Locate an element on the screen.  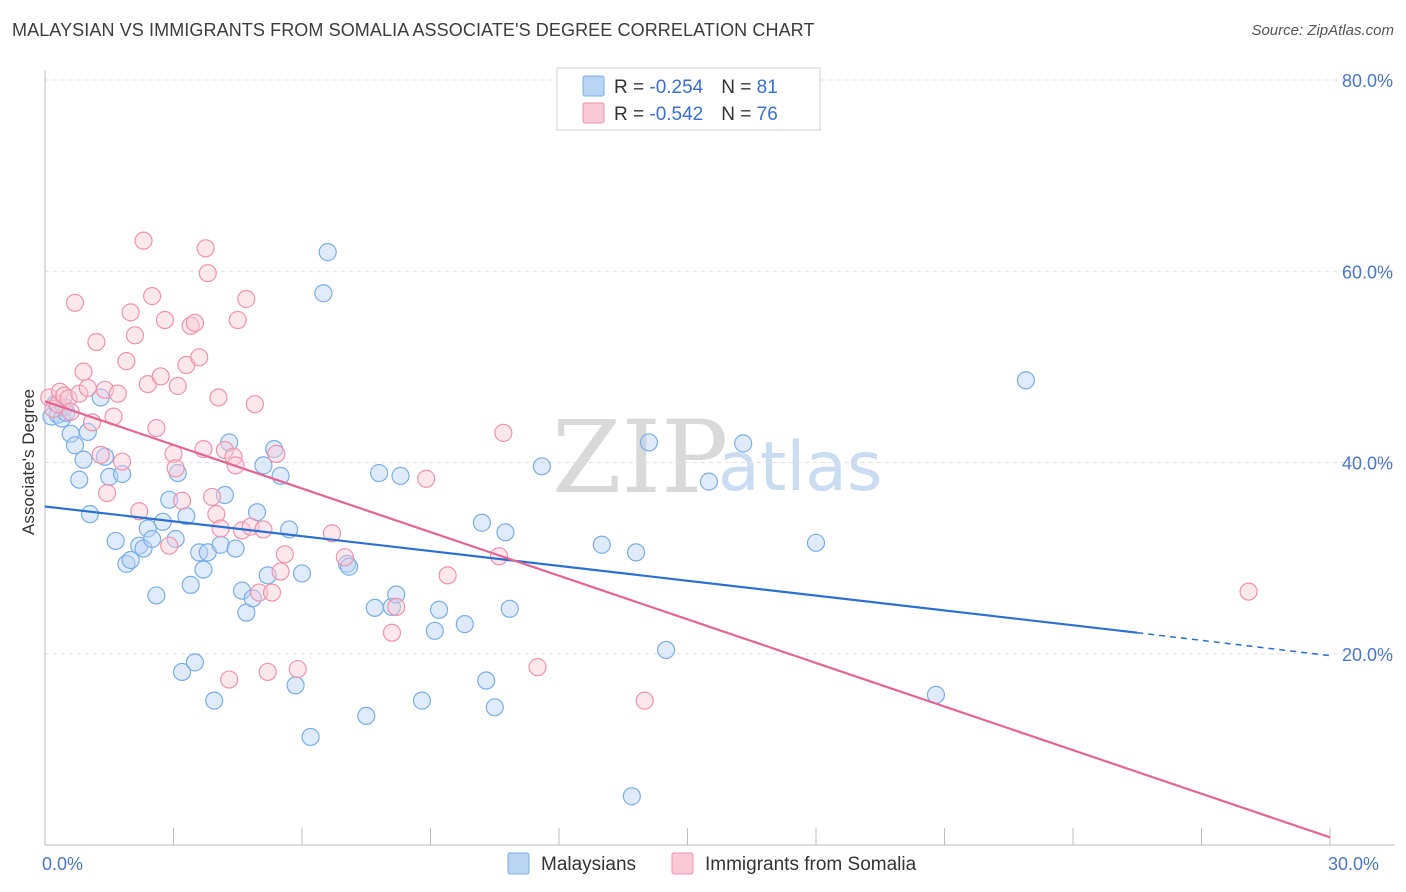
trend-line-malaysians-extension is located at coordinates (1234, 644).